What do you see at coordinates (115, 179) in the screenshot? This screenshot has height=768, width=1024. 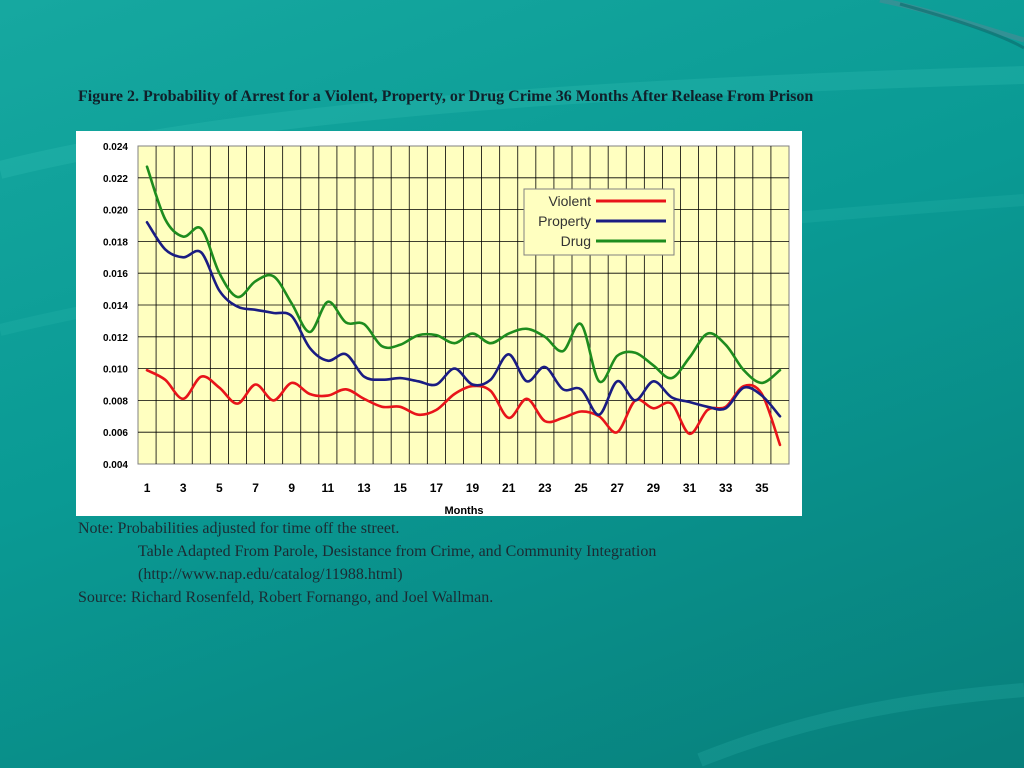 I see `y-tick-label: 0.022` at bounding box center [115, 179].